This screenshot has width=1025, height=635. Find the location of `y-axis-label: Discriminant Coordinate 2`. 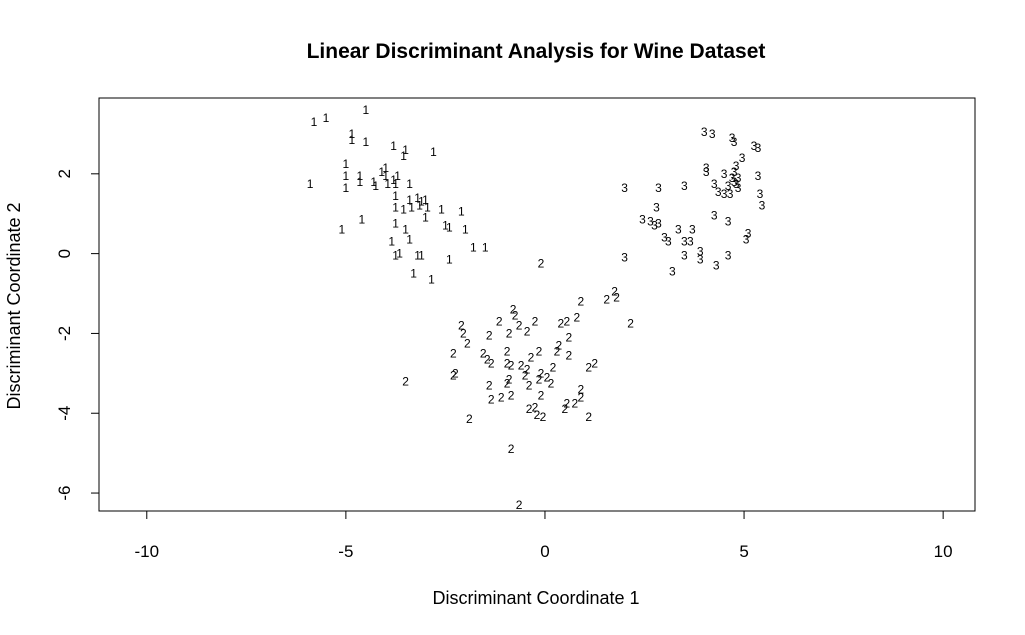

y-axis-label: Discriminant Coordinate 2 is located at coordinates (14, 305).